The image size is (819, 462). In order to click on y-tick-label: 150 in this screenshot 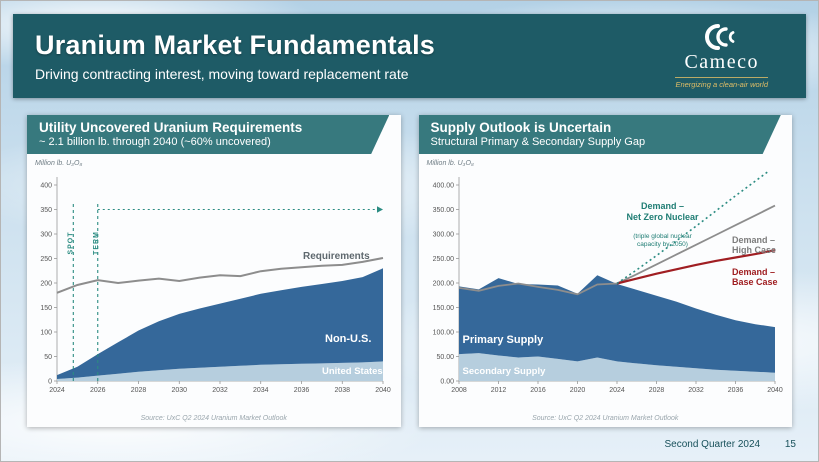, I will do `click(46, 308)`.